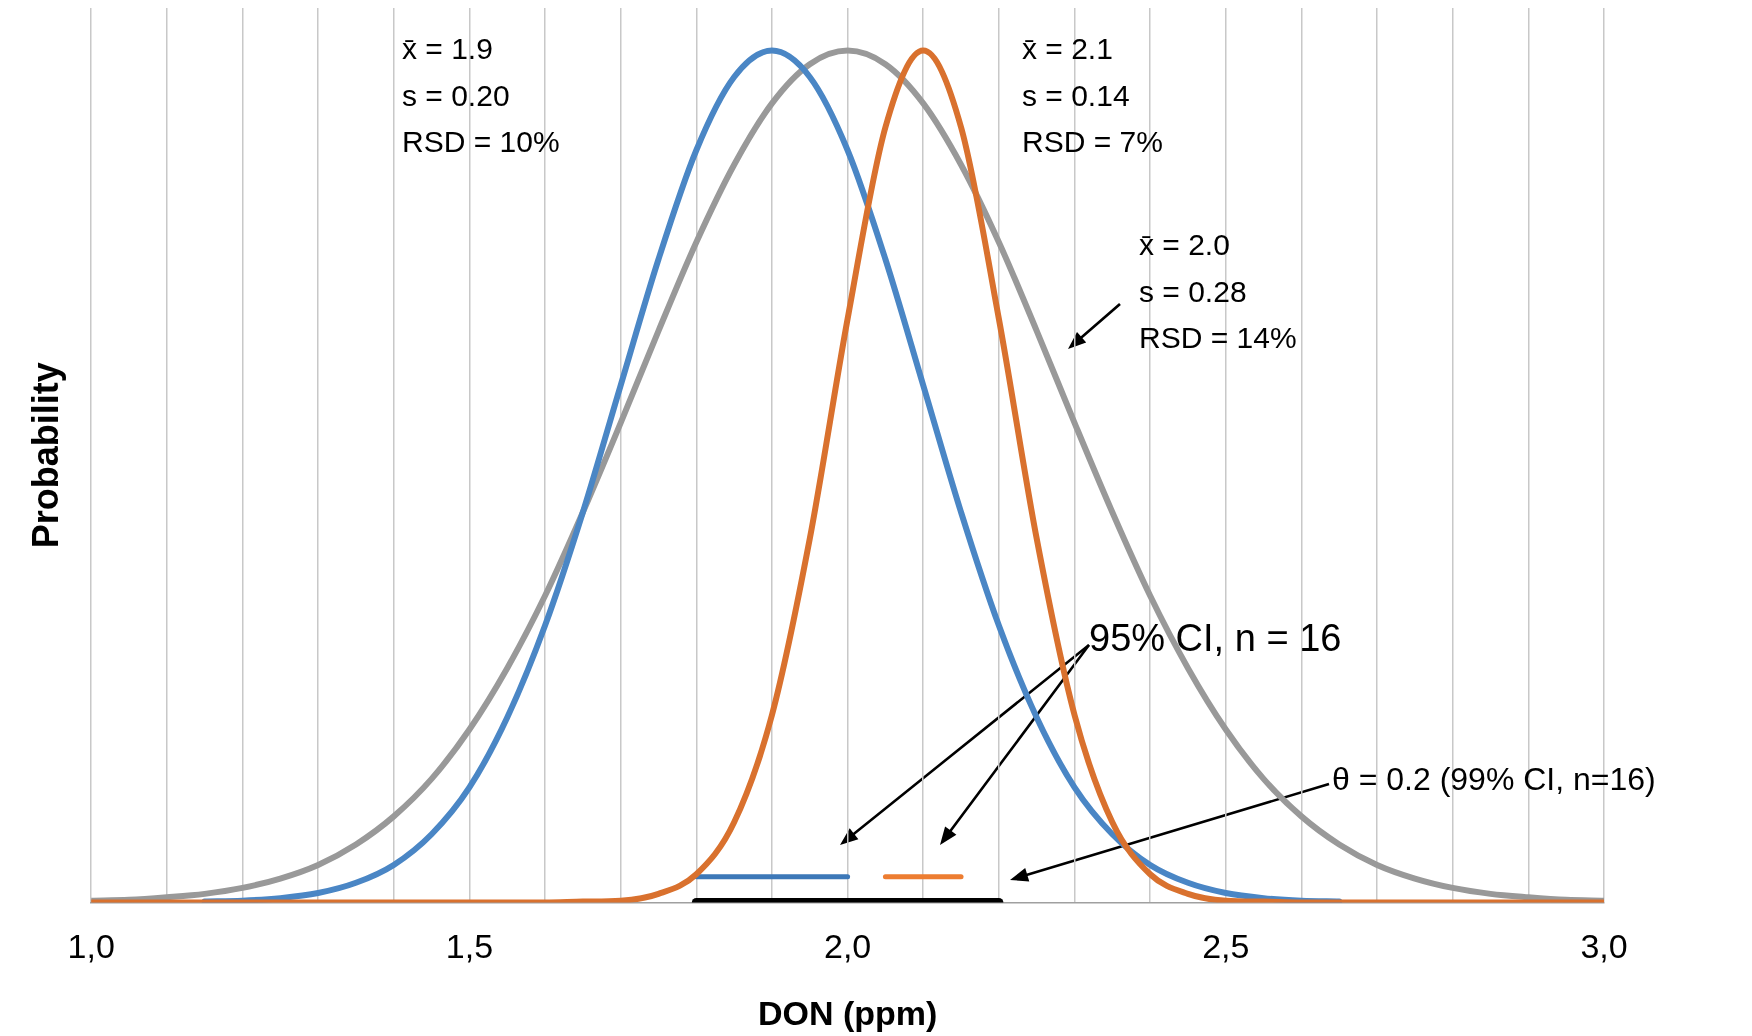 This screenshot has width=1752, height=1036. I want to click on annotation: θ = 0.2 (99% CI, n=16), so click(1494, 778).